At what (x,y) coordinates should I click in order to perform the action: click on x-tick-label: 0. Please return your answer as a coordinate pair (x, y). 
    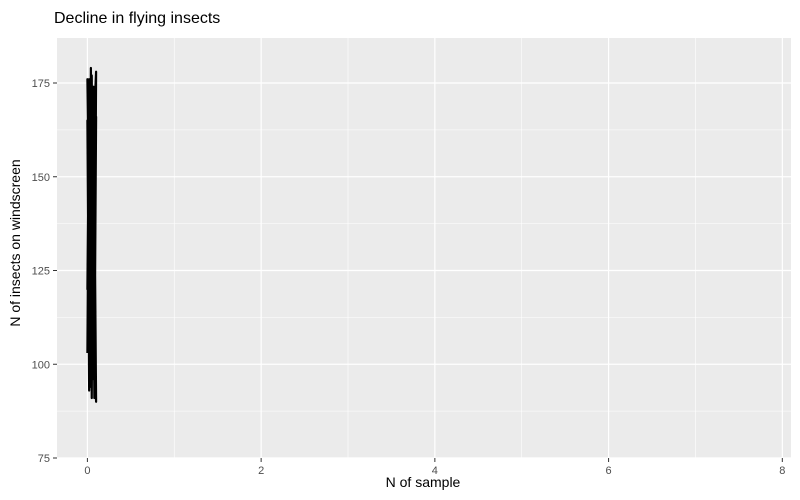
    Looking at the image, I should click on (87, 471).